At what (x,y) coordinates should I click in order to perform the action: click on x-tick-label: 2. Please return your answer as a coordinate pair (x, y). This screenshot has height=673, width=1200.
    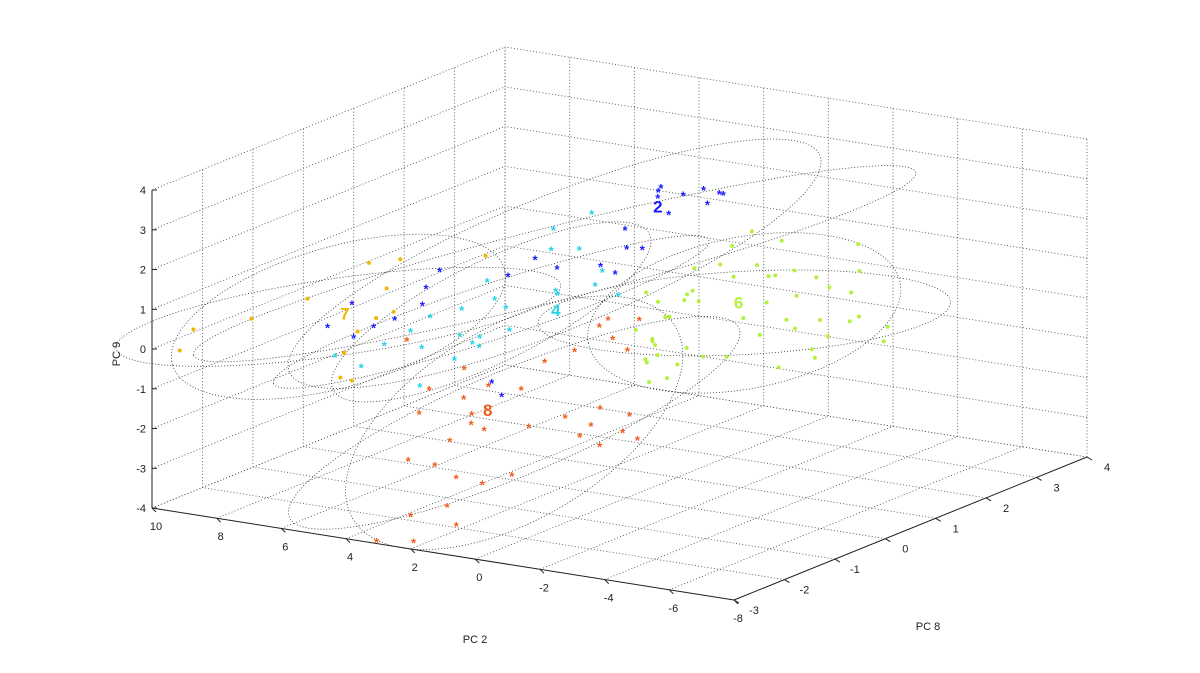
    Looking at the image, I should click on (415, 568).